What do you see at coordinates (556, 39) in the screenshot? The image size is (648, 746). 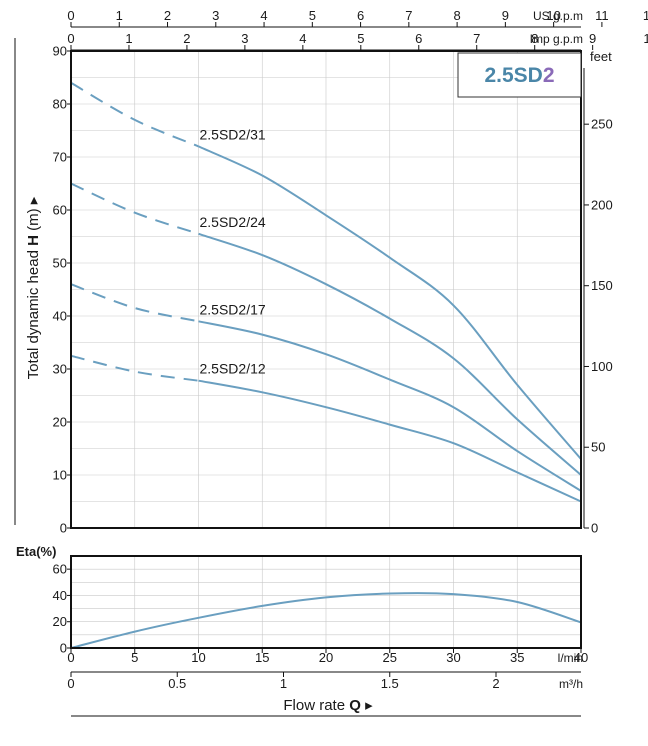 I see `top-axis-unit: Imp g.p.m` at bounding box center [556, 39].